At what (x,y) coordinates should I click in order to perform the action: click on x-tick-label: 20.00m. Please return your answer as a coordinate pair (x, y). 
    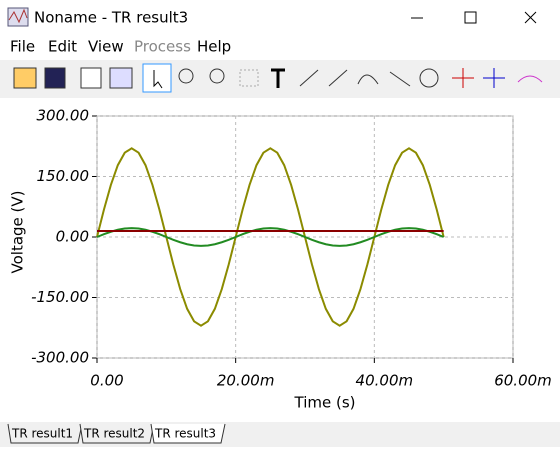
    Looking at the image, I should click on (246, 381).